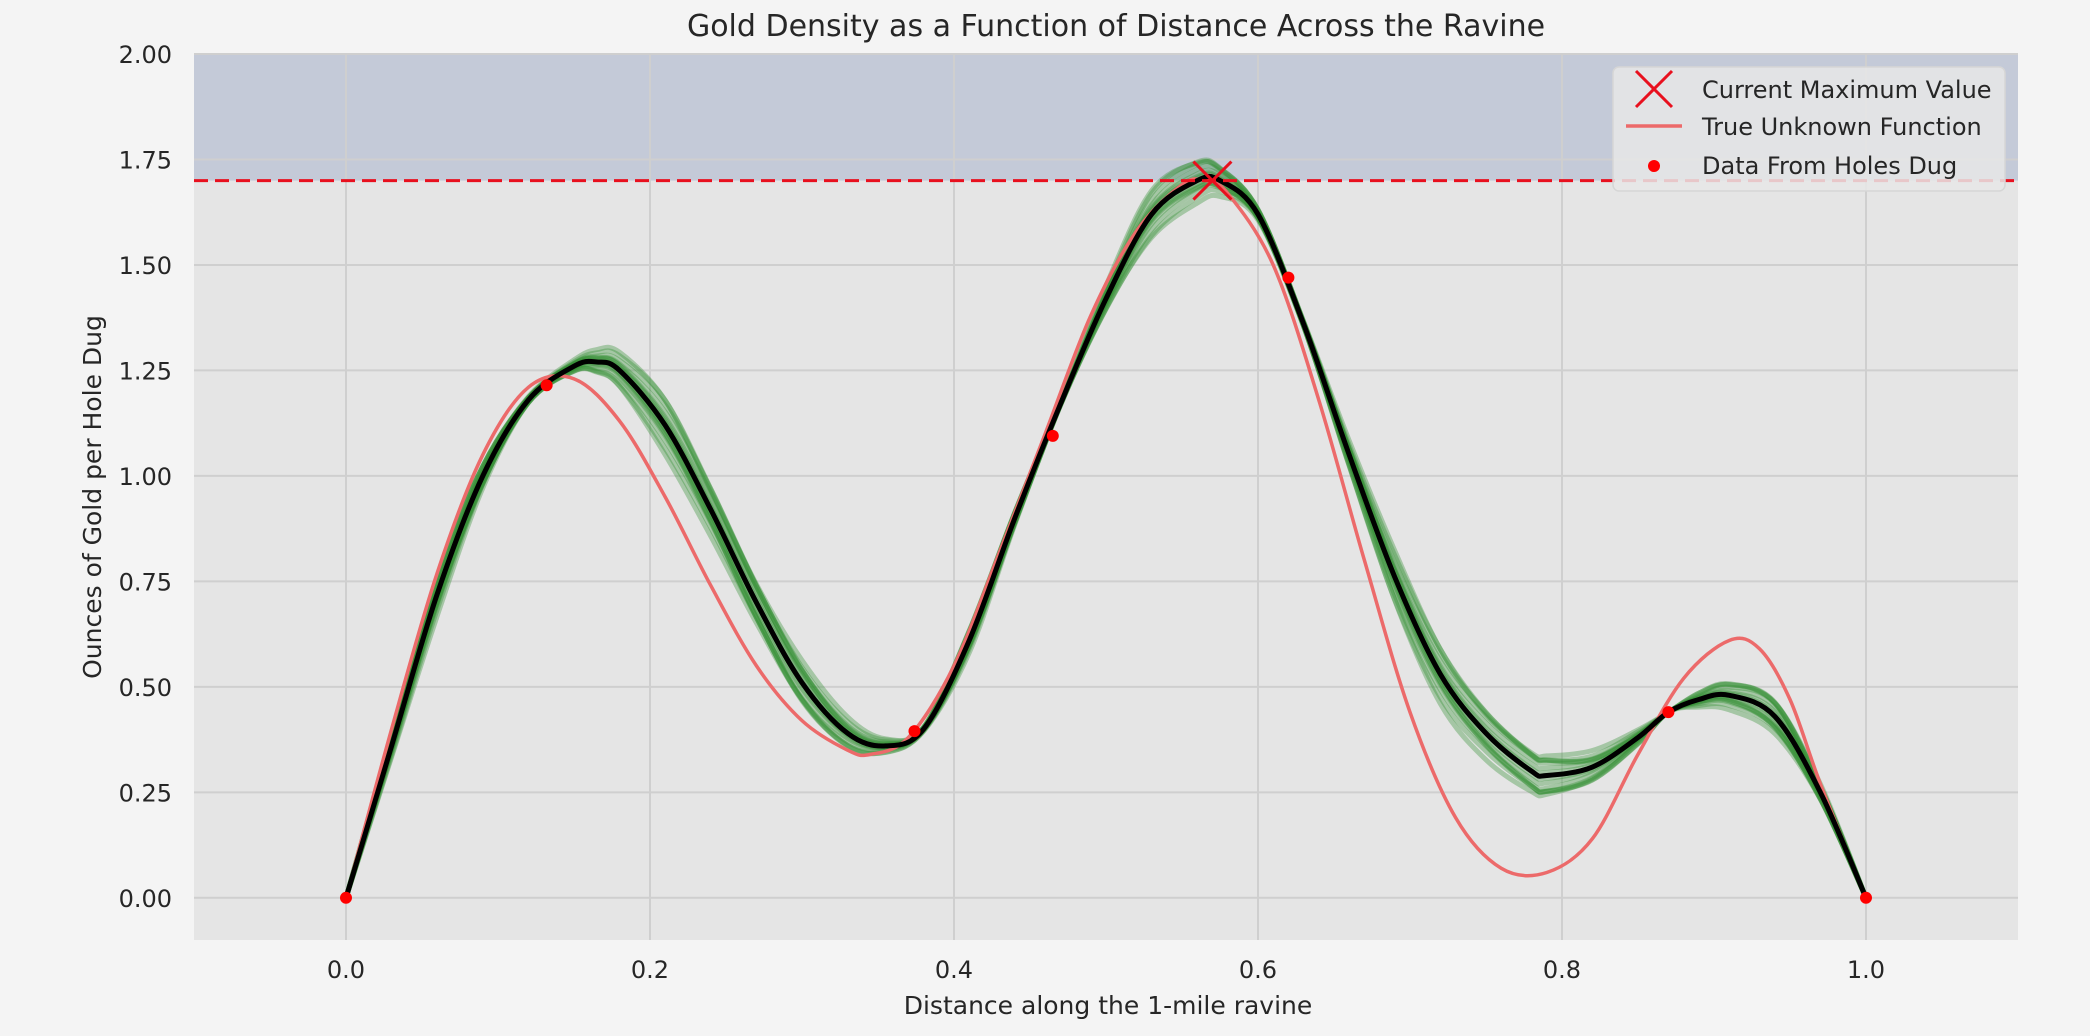  What do you see at coordinates (145, 477) in the screenshot?
I see `y-tick-label: 1.00` at bounding box center [145, 477].